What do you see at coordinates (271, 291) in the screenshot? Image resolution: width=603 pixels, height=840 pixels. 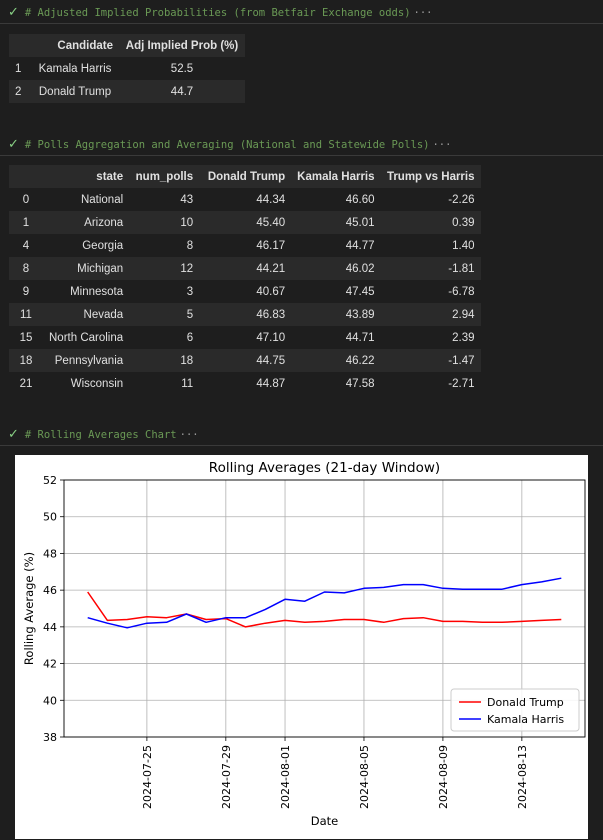 I see `trump-value: 40.67` at bounding box center [271, 291].